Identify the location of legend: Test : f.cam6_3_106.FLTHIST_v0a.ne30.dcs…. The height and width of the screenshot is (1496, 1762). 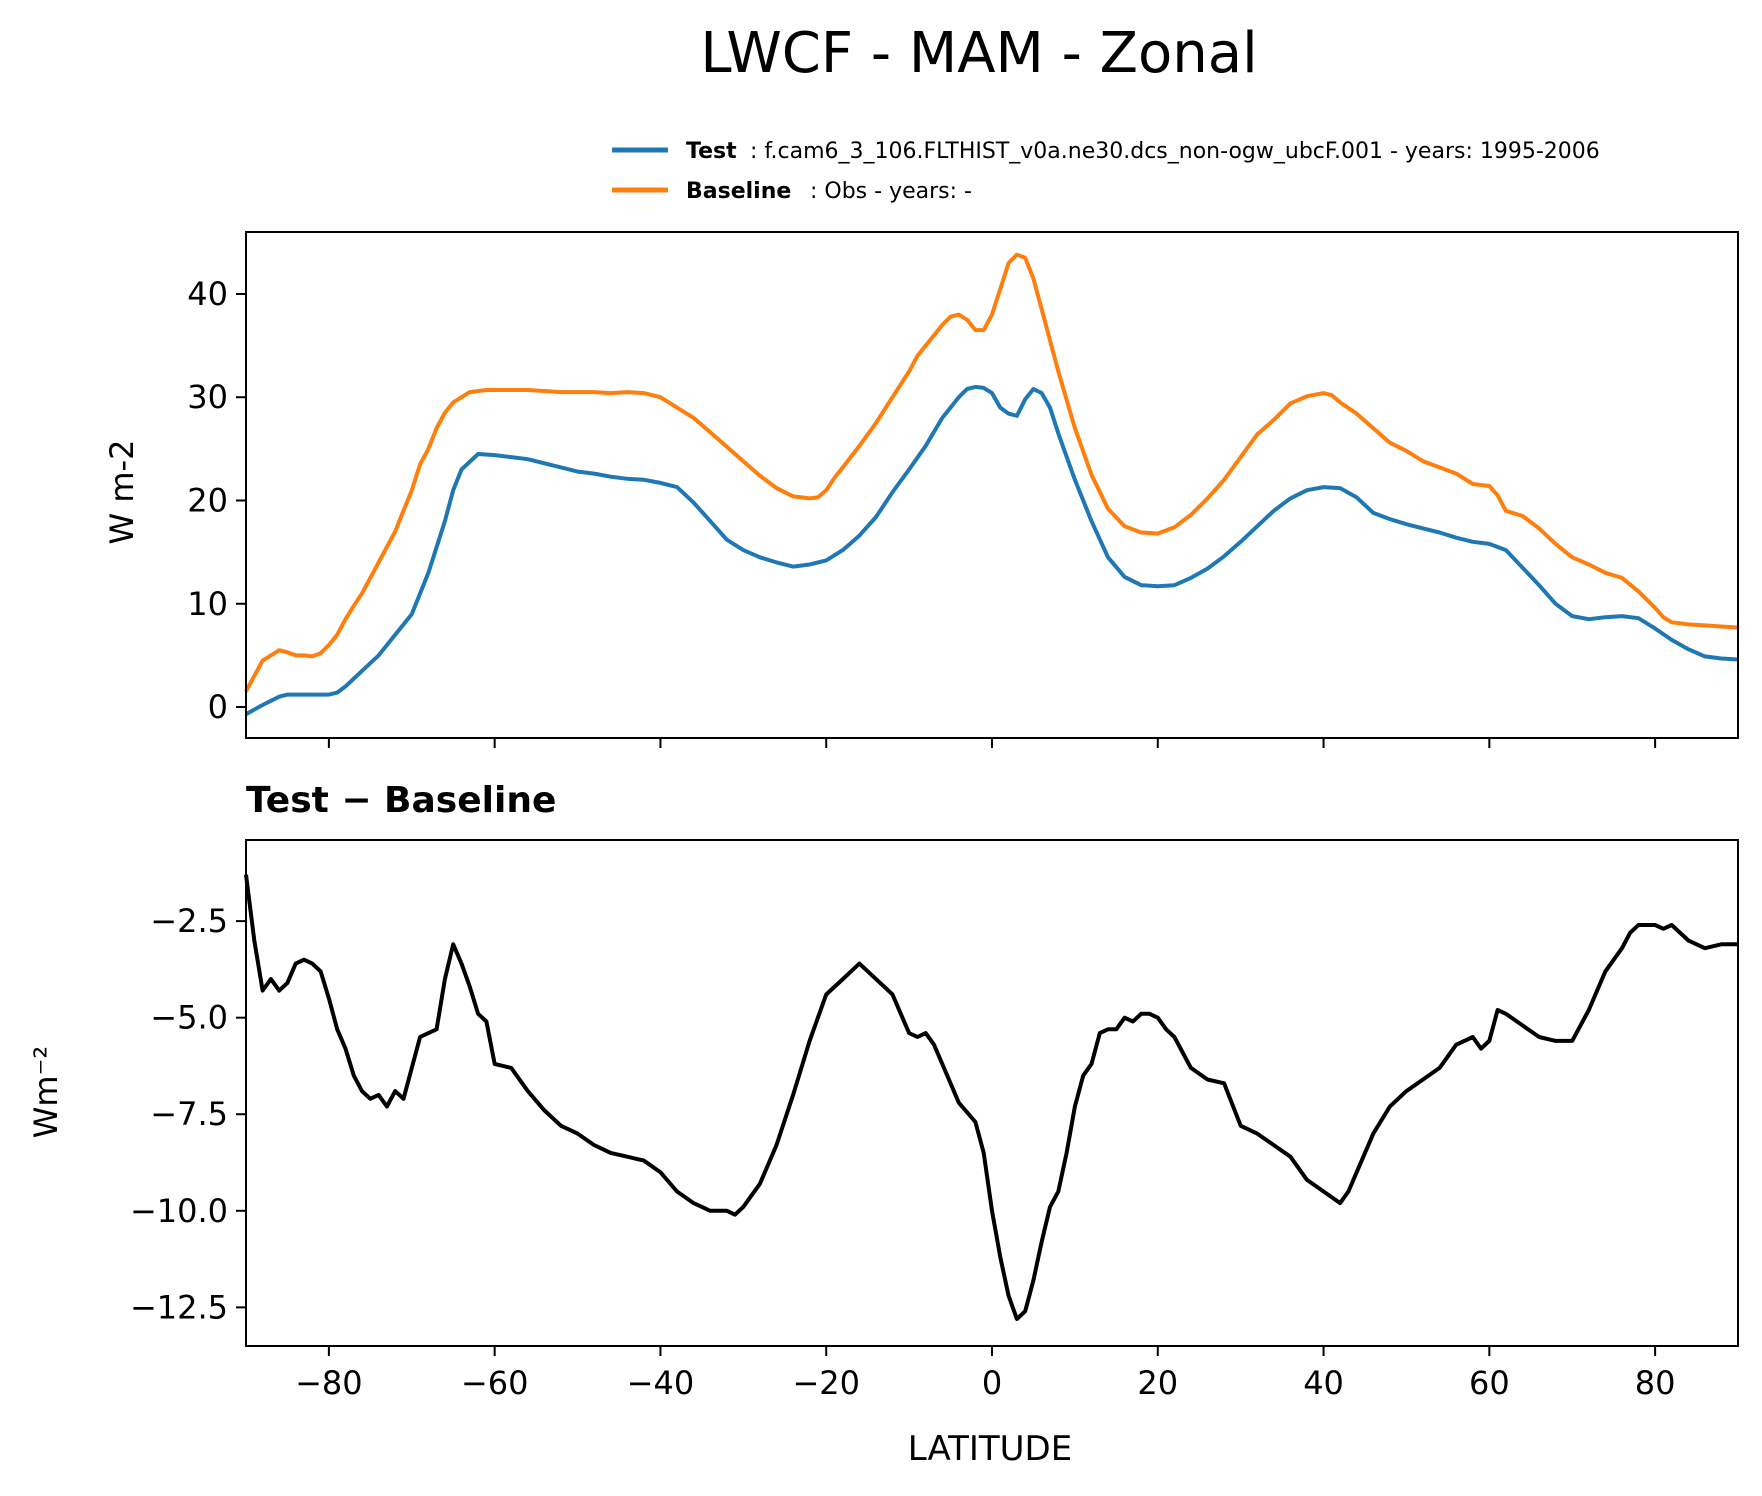
(1106, 171).